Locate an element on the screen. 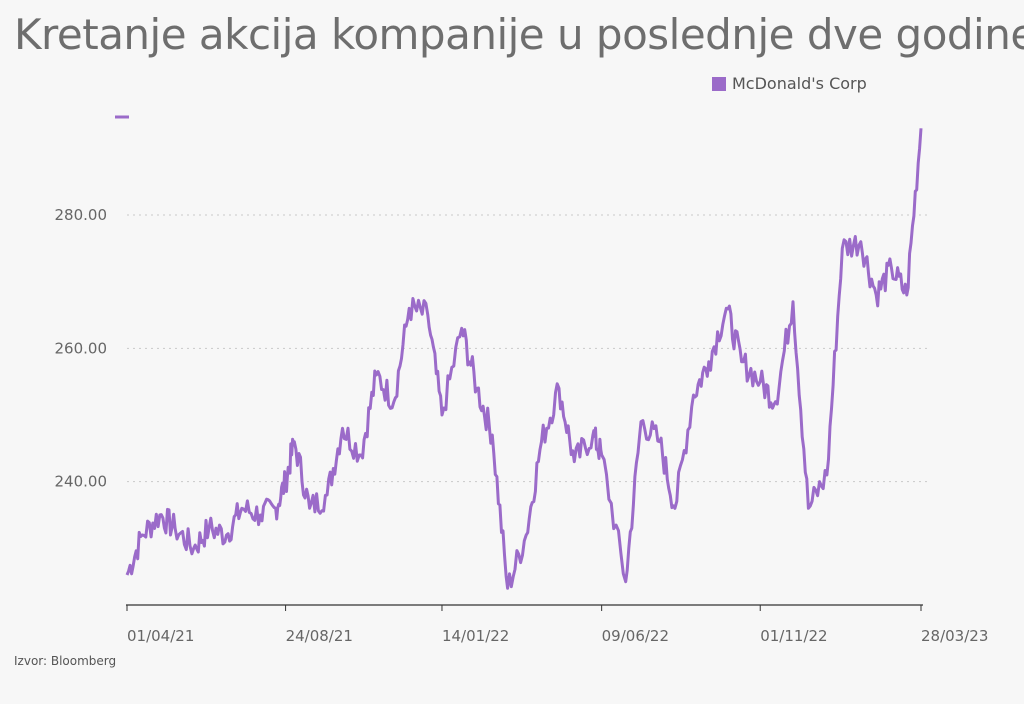 The height and width of the screenshot is (704, 1024). y-tick-label: 240.00 is located at coordinates (81, 482).